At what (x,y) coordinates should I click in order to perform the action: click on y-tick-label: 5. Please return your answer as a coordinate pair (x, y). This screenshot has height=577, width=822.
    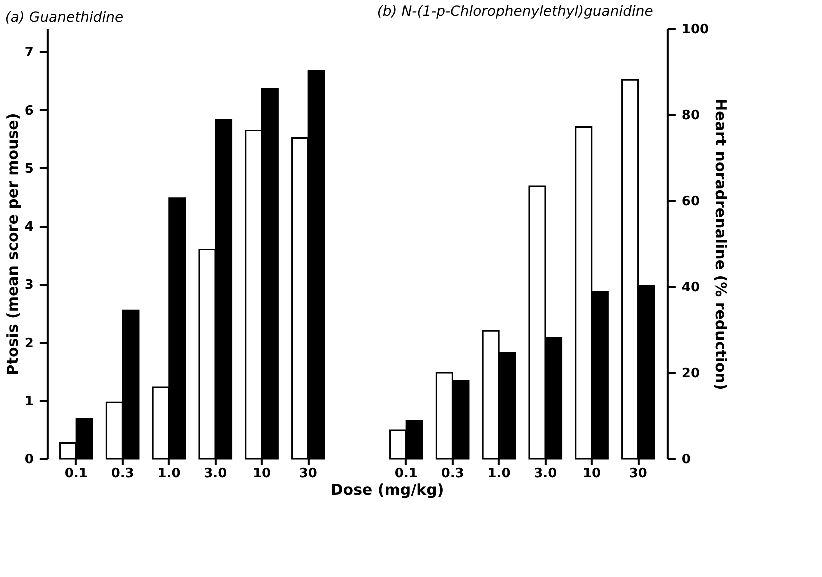
    Looking at the image, I should click on (29, 169).